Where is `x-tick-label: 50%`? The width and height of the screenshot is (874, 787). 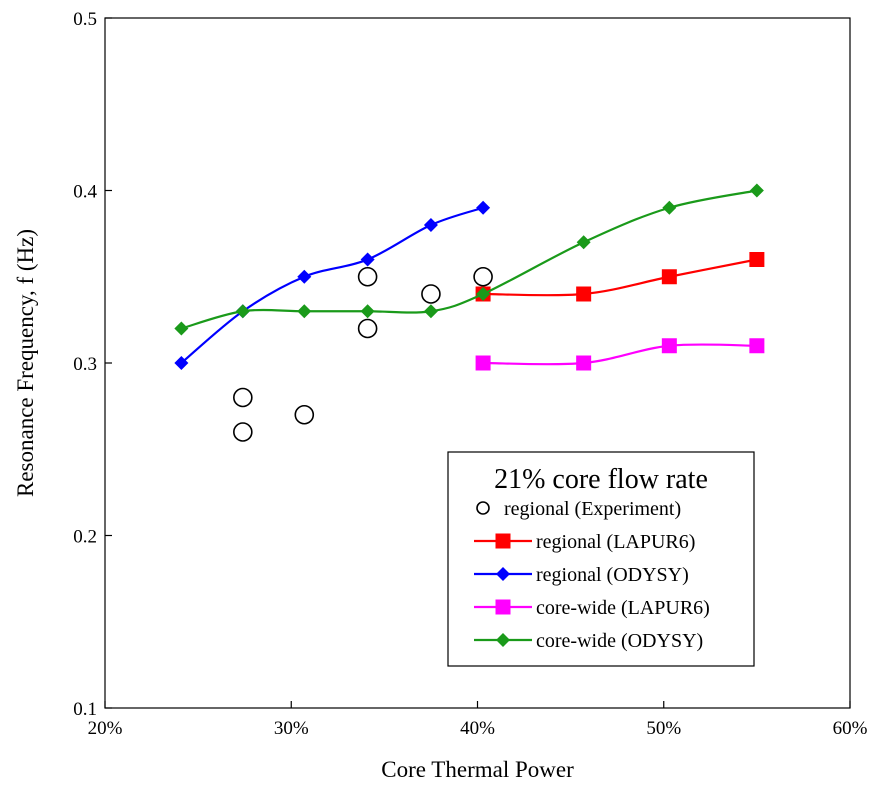 x-tick-label: 50% is located at coordinates (663, 728).